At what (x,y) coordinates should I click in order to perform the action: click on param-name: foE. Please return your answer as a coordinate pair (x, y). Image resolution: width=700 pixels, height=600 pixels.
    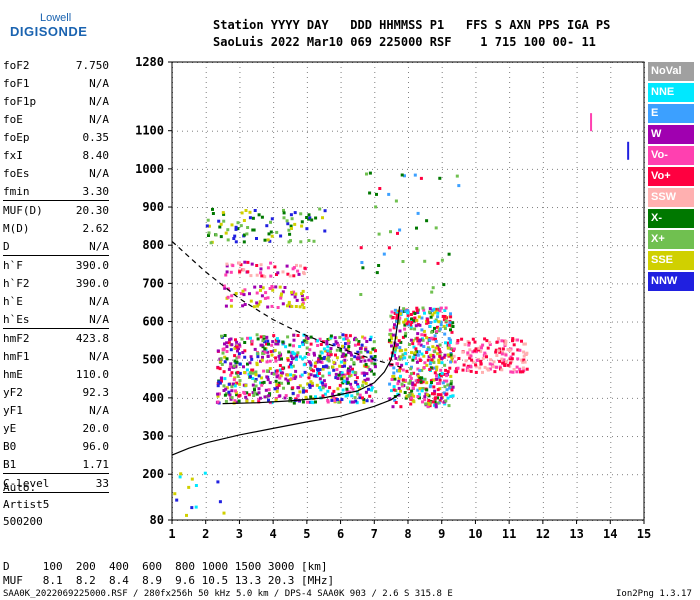
    Looking at the image, I should click on (13, 119).